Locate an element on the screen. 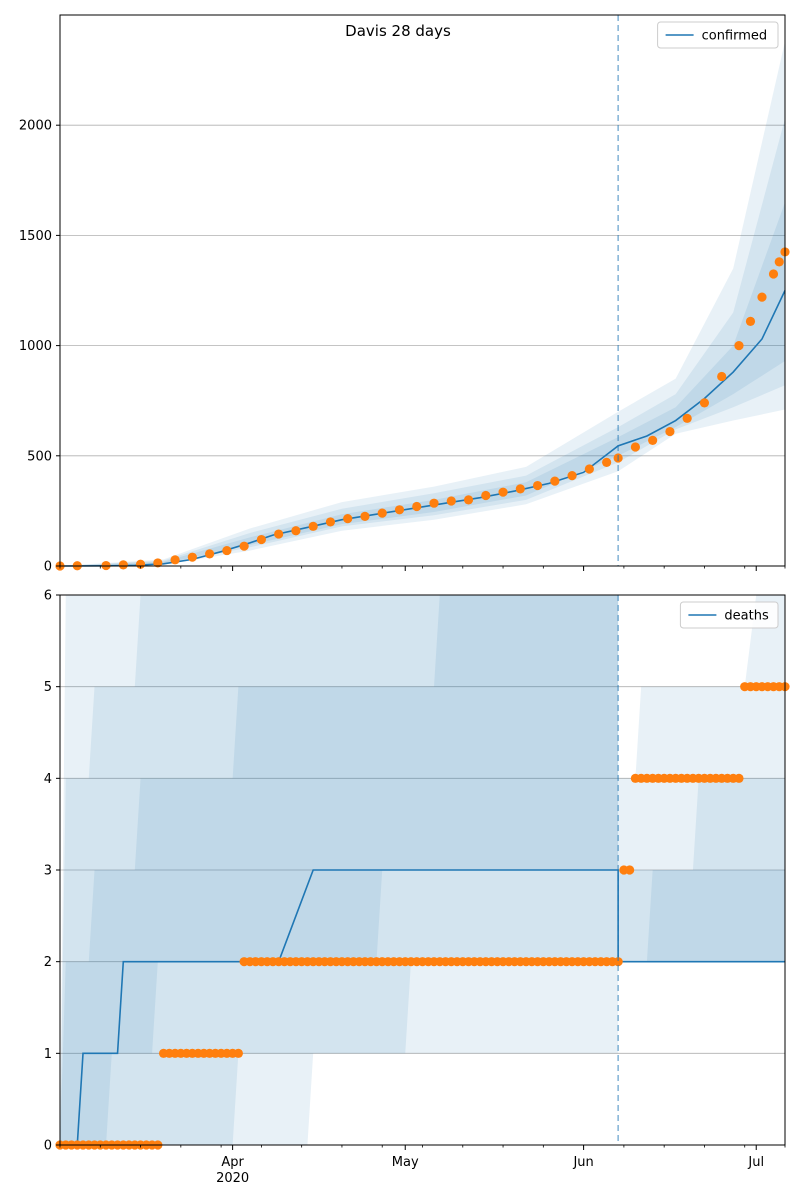 This screenshot has width=800, height=1200. x-tick-label: Jun is located at coordinates (582, 1162).